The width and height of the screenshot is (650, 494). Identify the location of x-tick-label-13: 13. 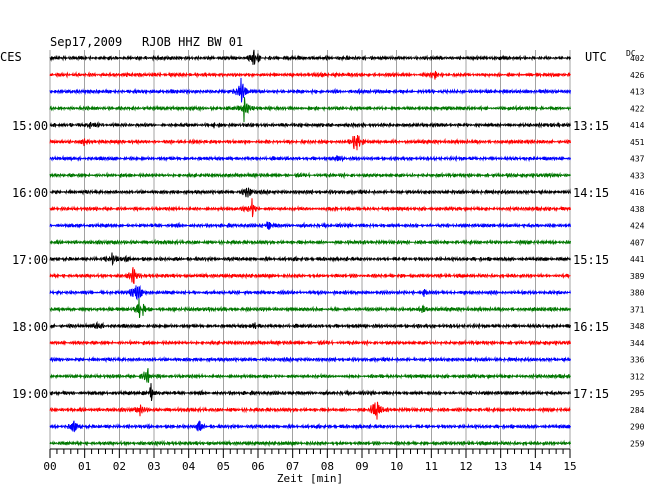
(500, 466).